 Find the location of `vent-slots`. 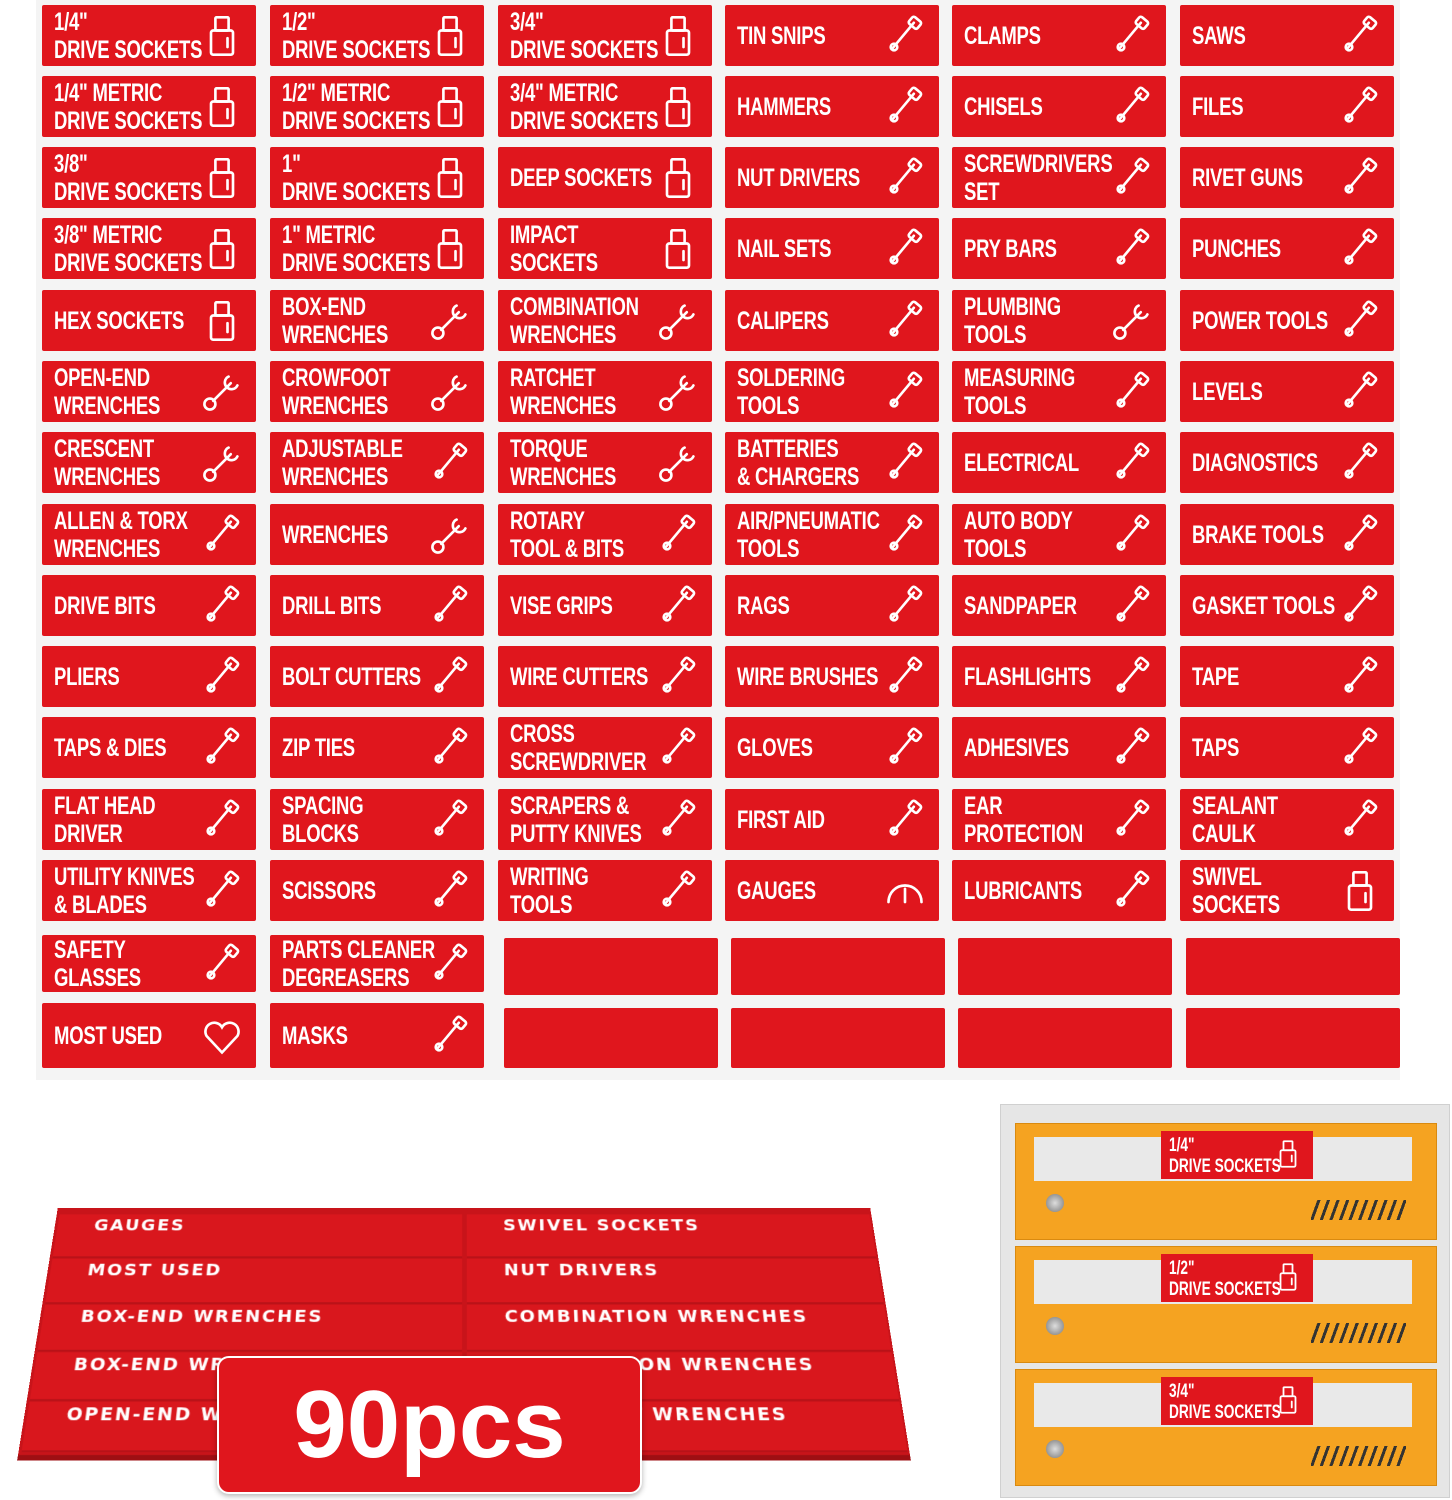

vent-slots is located at coordinates (1358, 1456).